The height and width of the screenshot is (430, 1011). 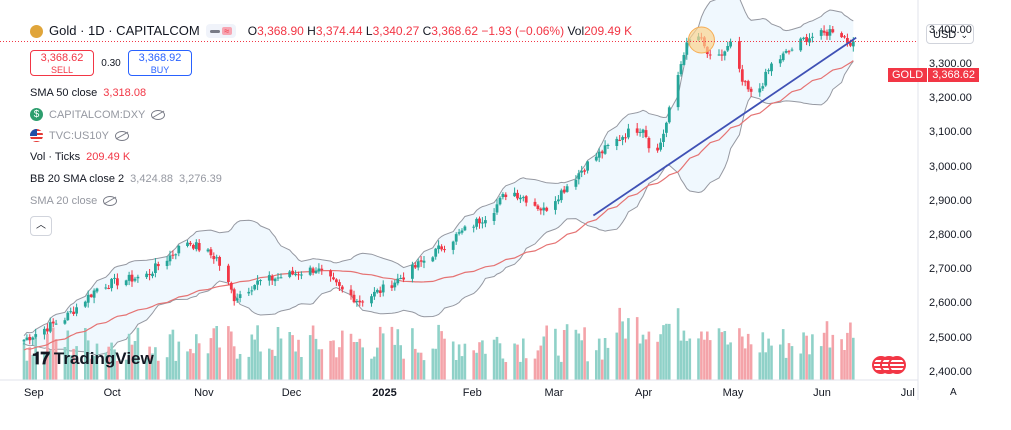 What do you see at coordinates (88, 93) in the screenshot?
I see `indicator-sma50: SMA 50 close 3,318.08` at bounding box center [88, 93].